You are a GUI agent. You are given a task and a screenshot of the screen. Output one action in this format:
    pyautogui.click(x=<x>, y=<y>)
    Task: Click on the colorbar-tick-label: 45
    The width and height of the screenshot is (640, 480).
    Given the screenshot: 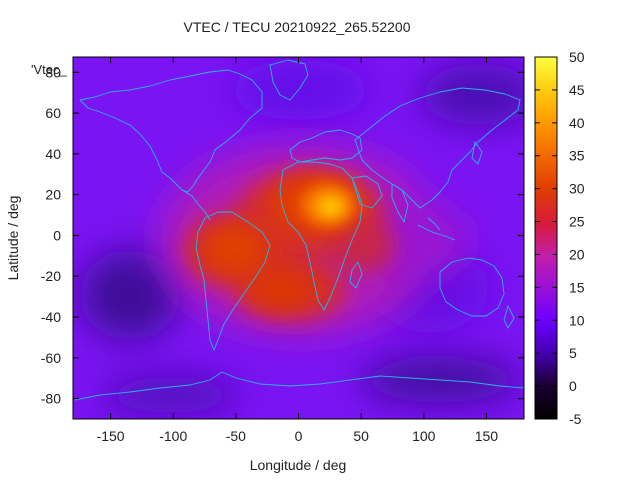 What is the action you would take?
    pyautogui.click(x=577, y=90)
    